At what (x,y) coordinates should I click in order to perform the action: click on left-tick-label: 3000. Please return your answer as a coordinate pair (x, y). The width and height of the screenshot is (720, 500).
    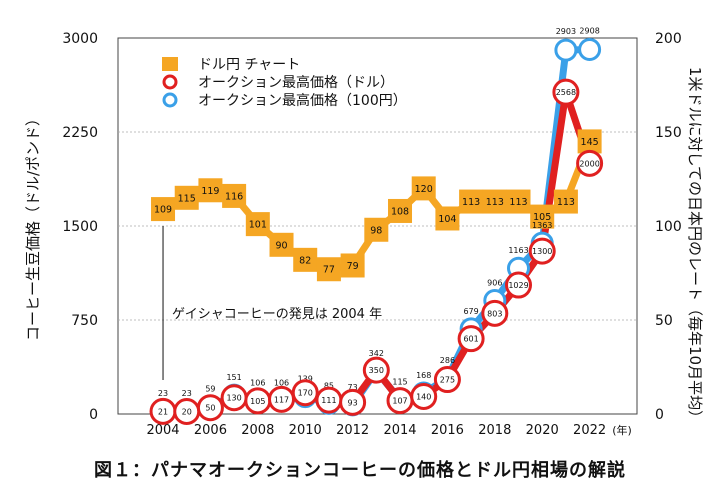
    Looking at the image, I should click on (80, 39).